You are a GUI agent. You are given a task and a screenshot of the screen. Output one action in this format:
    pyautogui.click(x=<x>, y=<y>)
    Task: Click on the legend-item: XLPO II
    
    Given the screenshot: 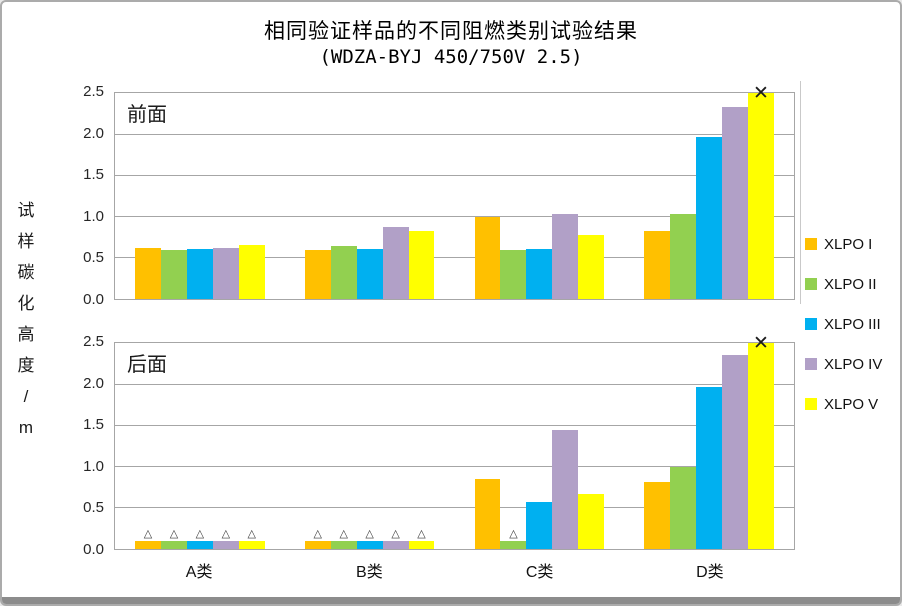 What is the action you would take?
    pyautogui.click(x=843, y=284)
    